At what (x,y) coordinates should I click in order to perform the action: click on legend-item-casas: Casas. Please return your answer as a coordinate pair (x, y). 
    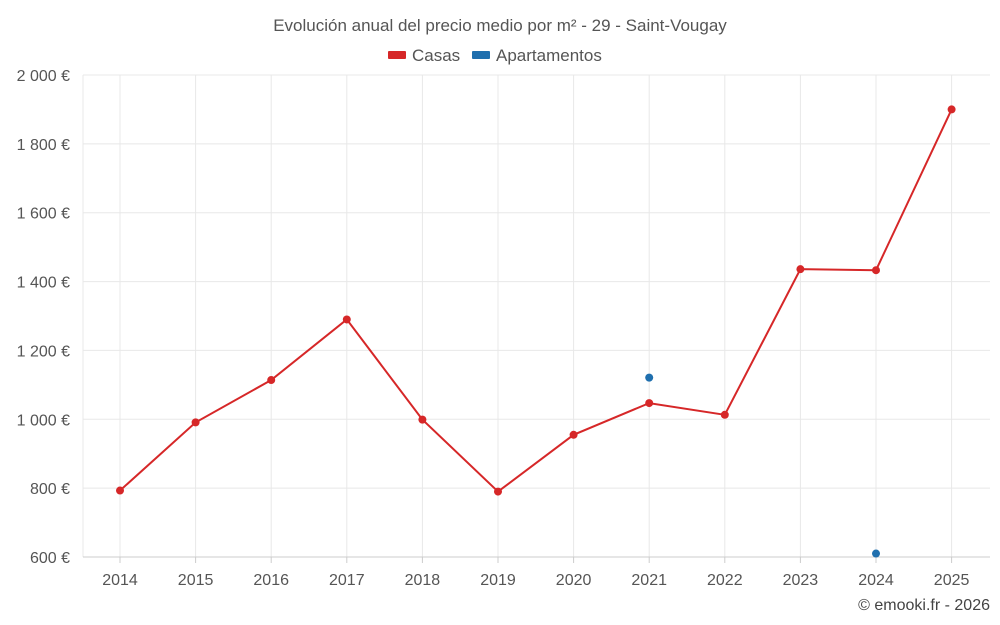
    Looking at the image, I should click on (424, 55).